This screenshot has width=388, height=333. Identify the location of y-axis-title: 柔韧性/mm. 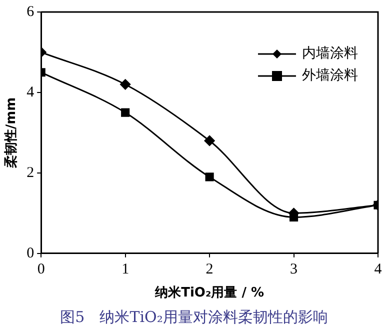
(12, 133).